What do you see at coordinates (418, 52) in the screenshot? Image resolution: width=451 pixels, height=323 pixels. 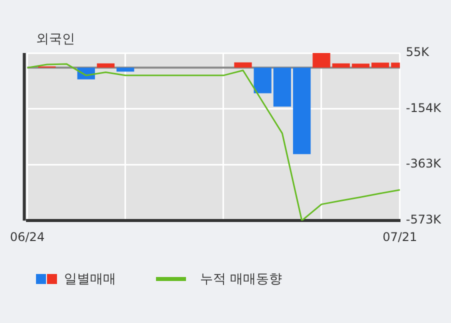 I see `y-tick-label: 55K` at bounding box center [418, 52].